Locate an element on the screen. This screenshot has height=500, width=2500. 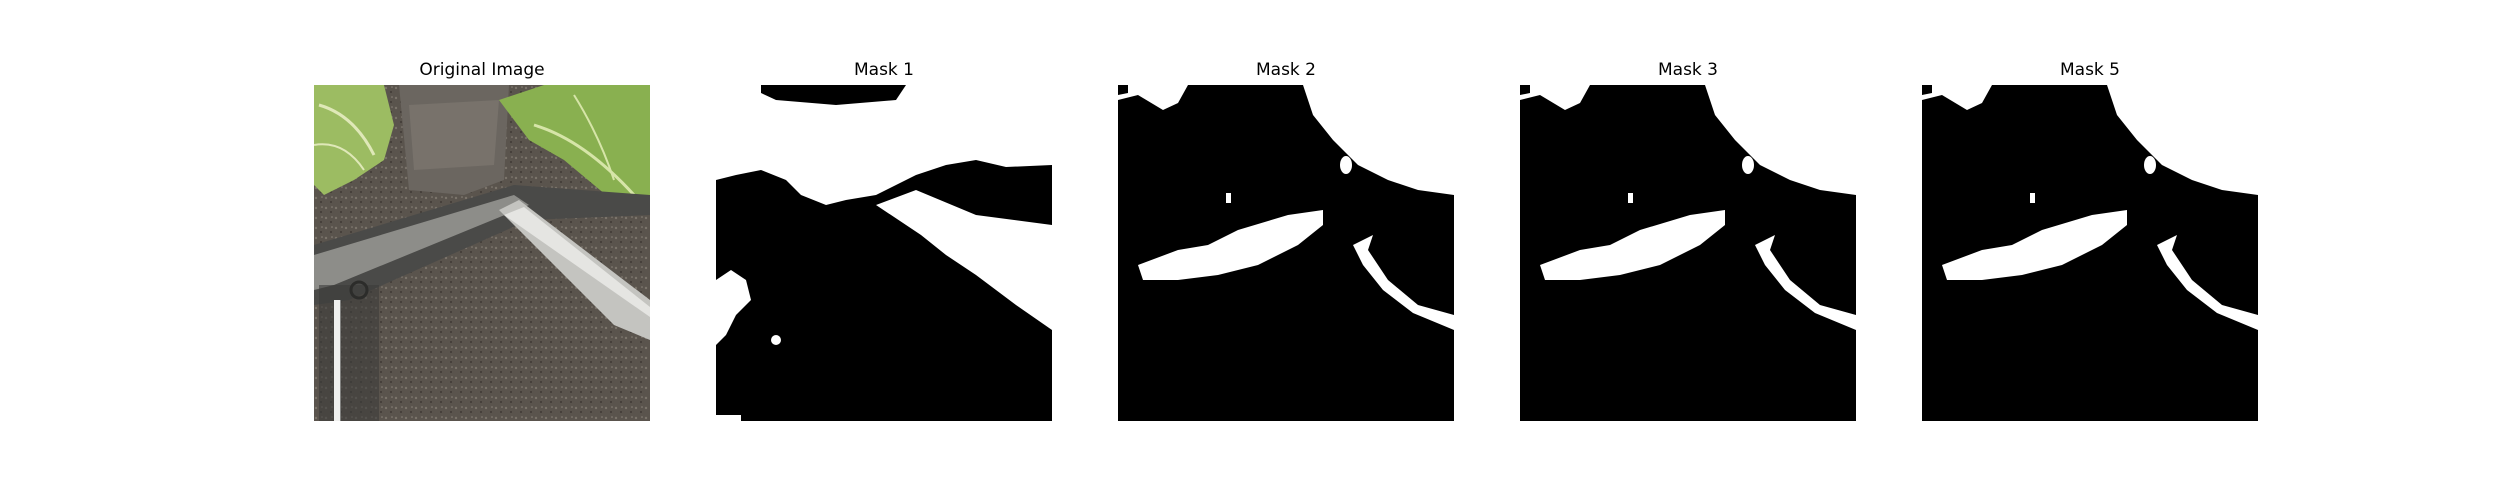
mask-1-panel: Mask 1 is located at coordinates (884, 250).